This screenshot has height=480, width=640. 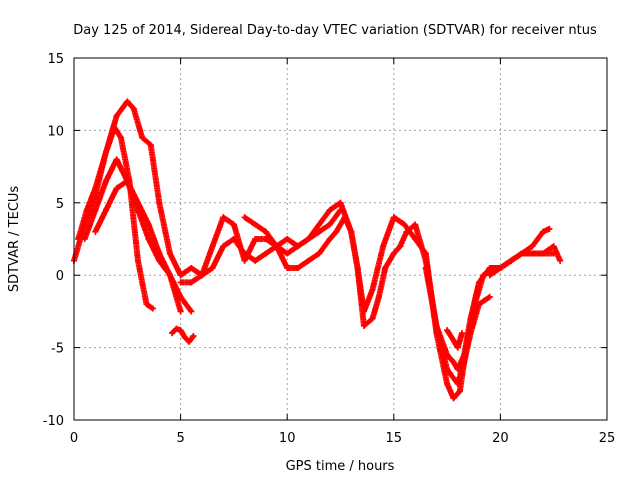 What do you see at coordinates (394, 438) in the screenshot?
I see `x-tick-label: 15` at bounding box center [394, 438].